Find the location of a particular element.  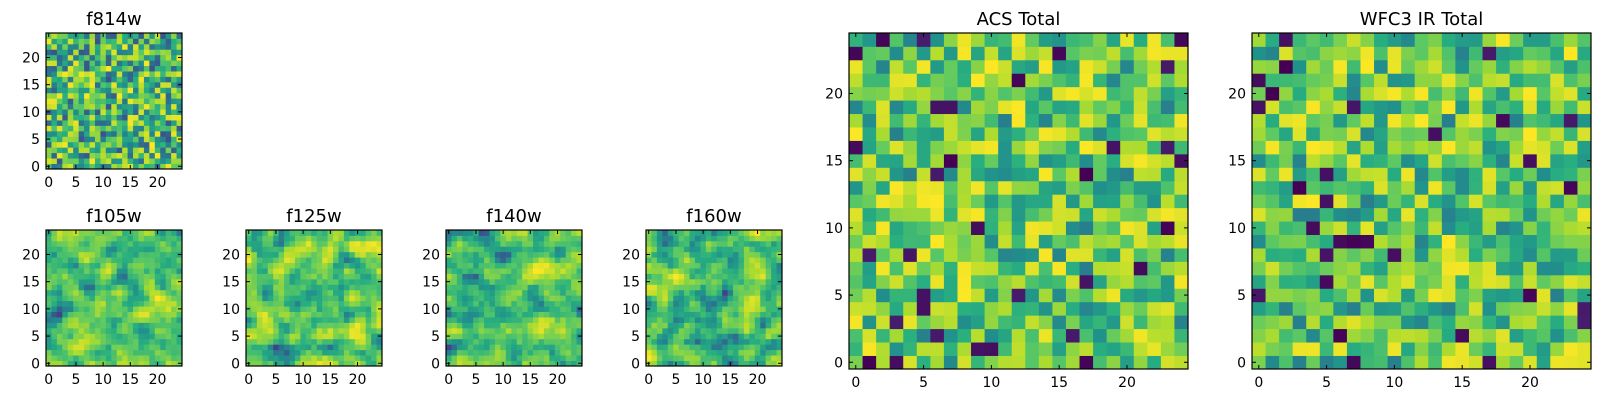

x-tick-label: 5 is located at coordinates (675, 380).